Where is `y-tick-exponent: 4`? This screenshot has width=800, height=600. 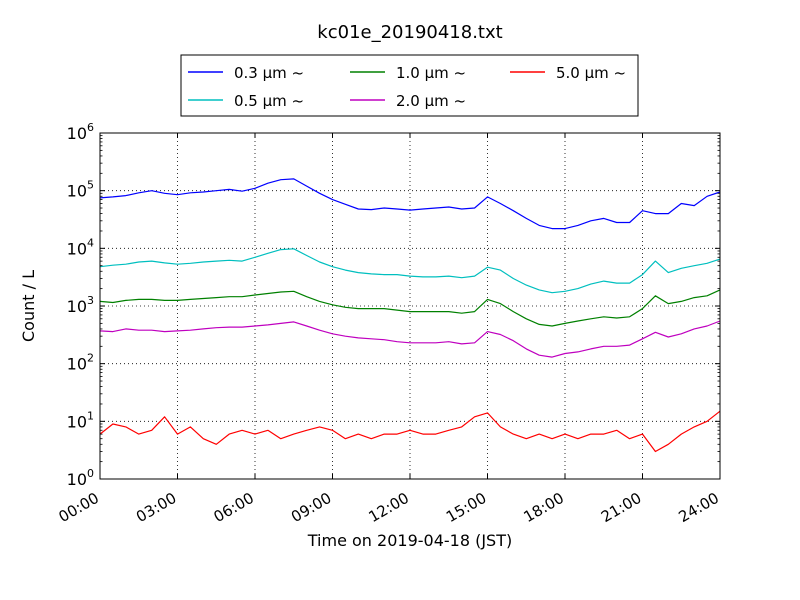
y-tick-exponent: 4 is located at coordinates (90, 242).